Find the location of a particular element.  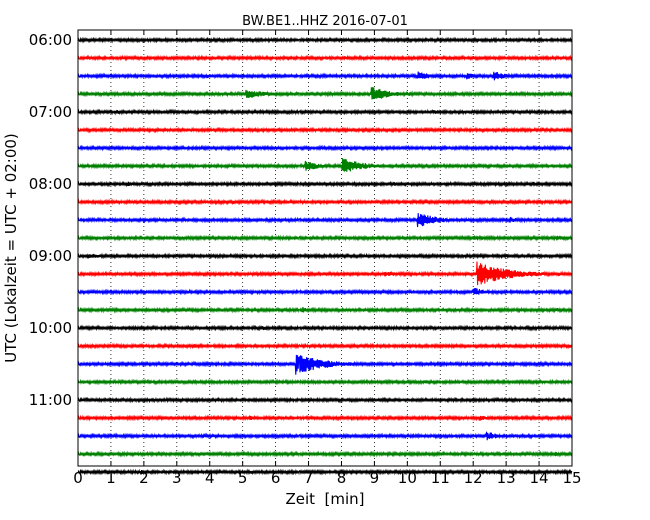

x-tick-label: 7 is located at coordinates (309, 478).